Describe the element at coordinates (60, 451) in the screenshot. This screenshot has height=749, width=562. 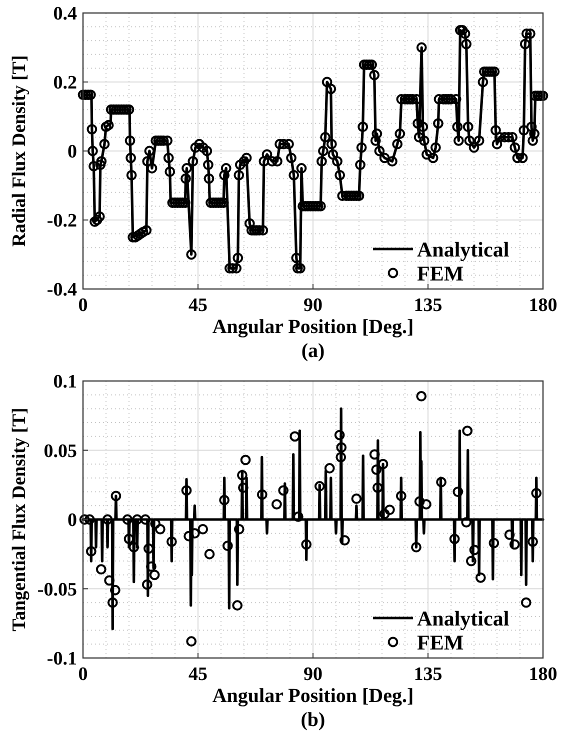
I see `y-tick-label: 0.05` at that location.